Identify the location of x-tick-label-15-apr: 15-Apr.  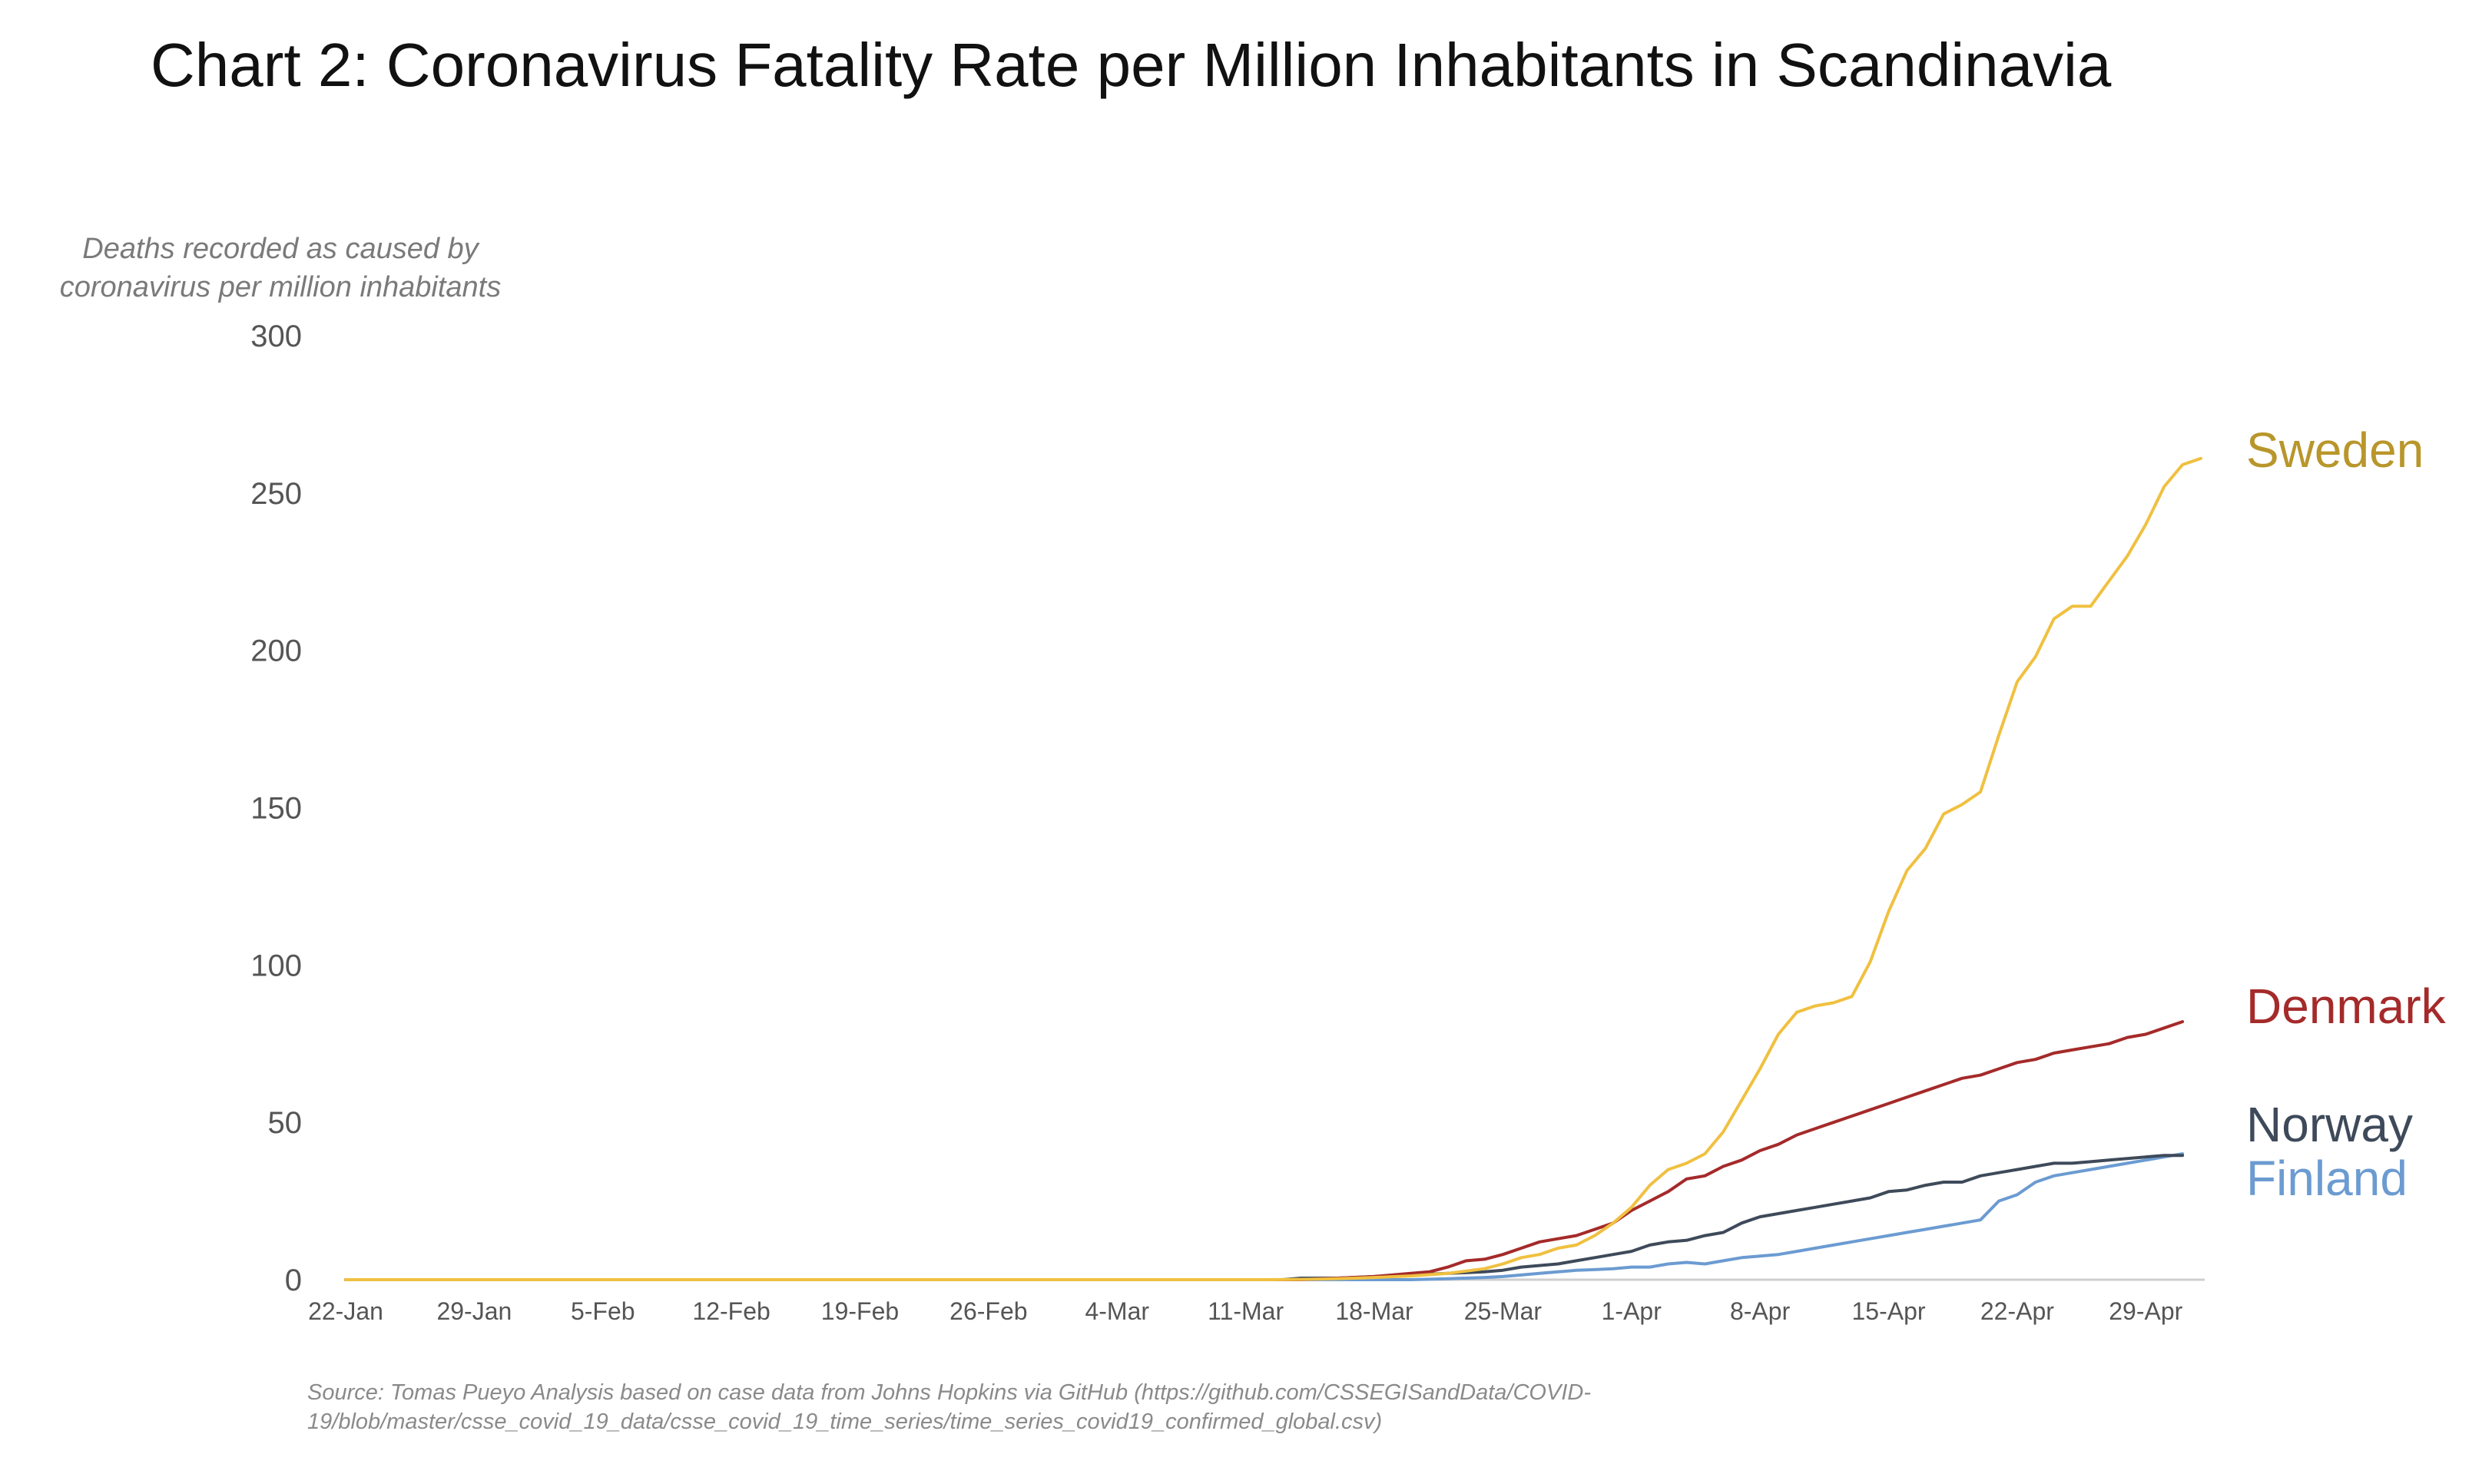
(1888, 1311).